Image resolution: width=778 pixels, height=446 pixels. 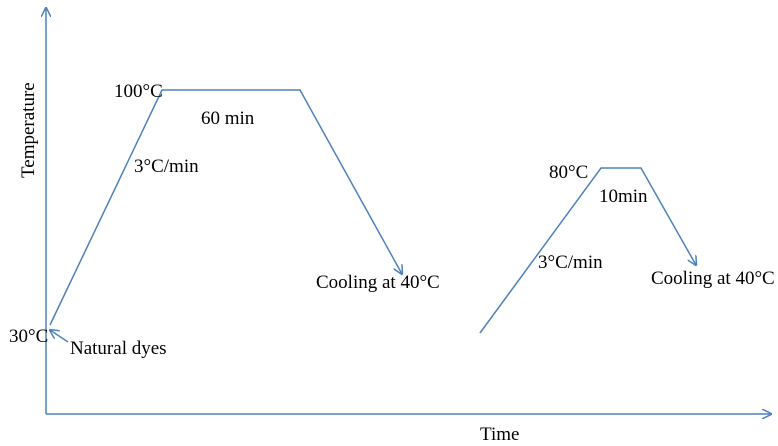 I want to click on cooling-label-1: Cooling at 40°C, so click(x=378, y=282).